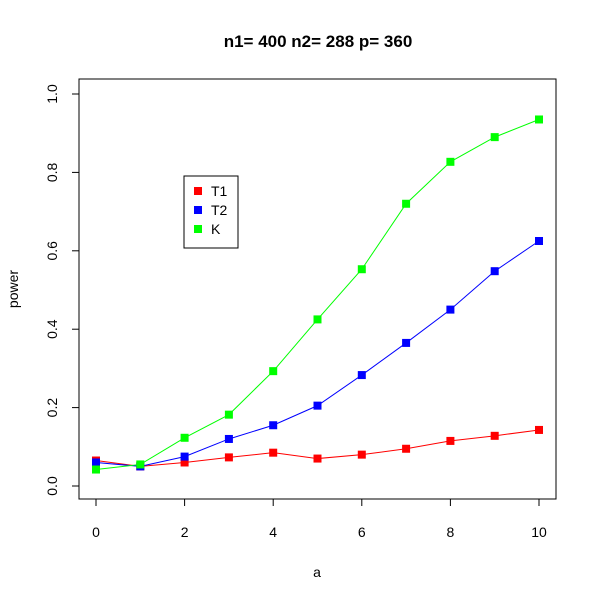 This screenshot has width=597, height=599. What do you see at coordinates (318, 41) in the screenshot?
I see `chart-title: n1= 400 n2= 288 p= 360` at bounding box center [318, 41].